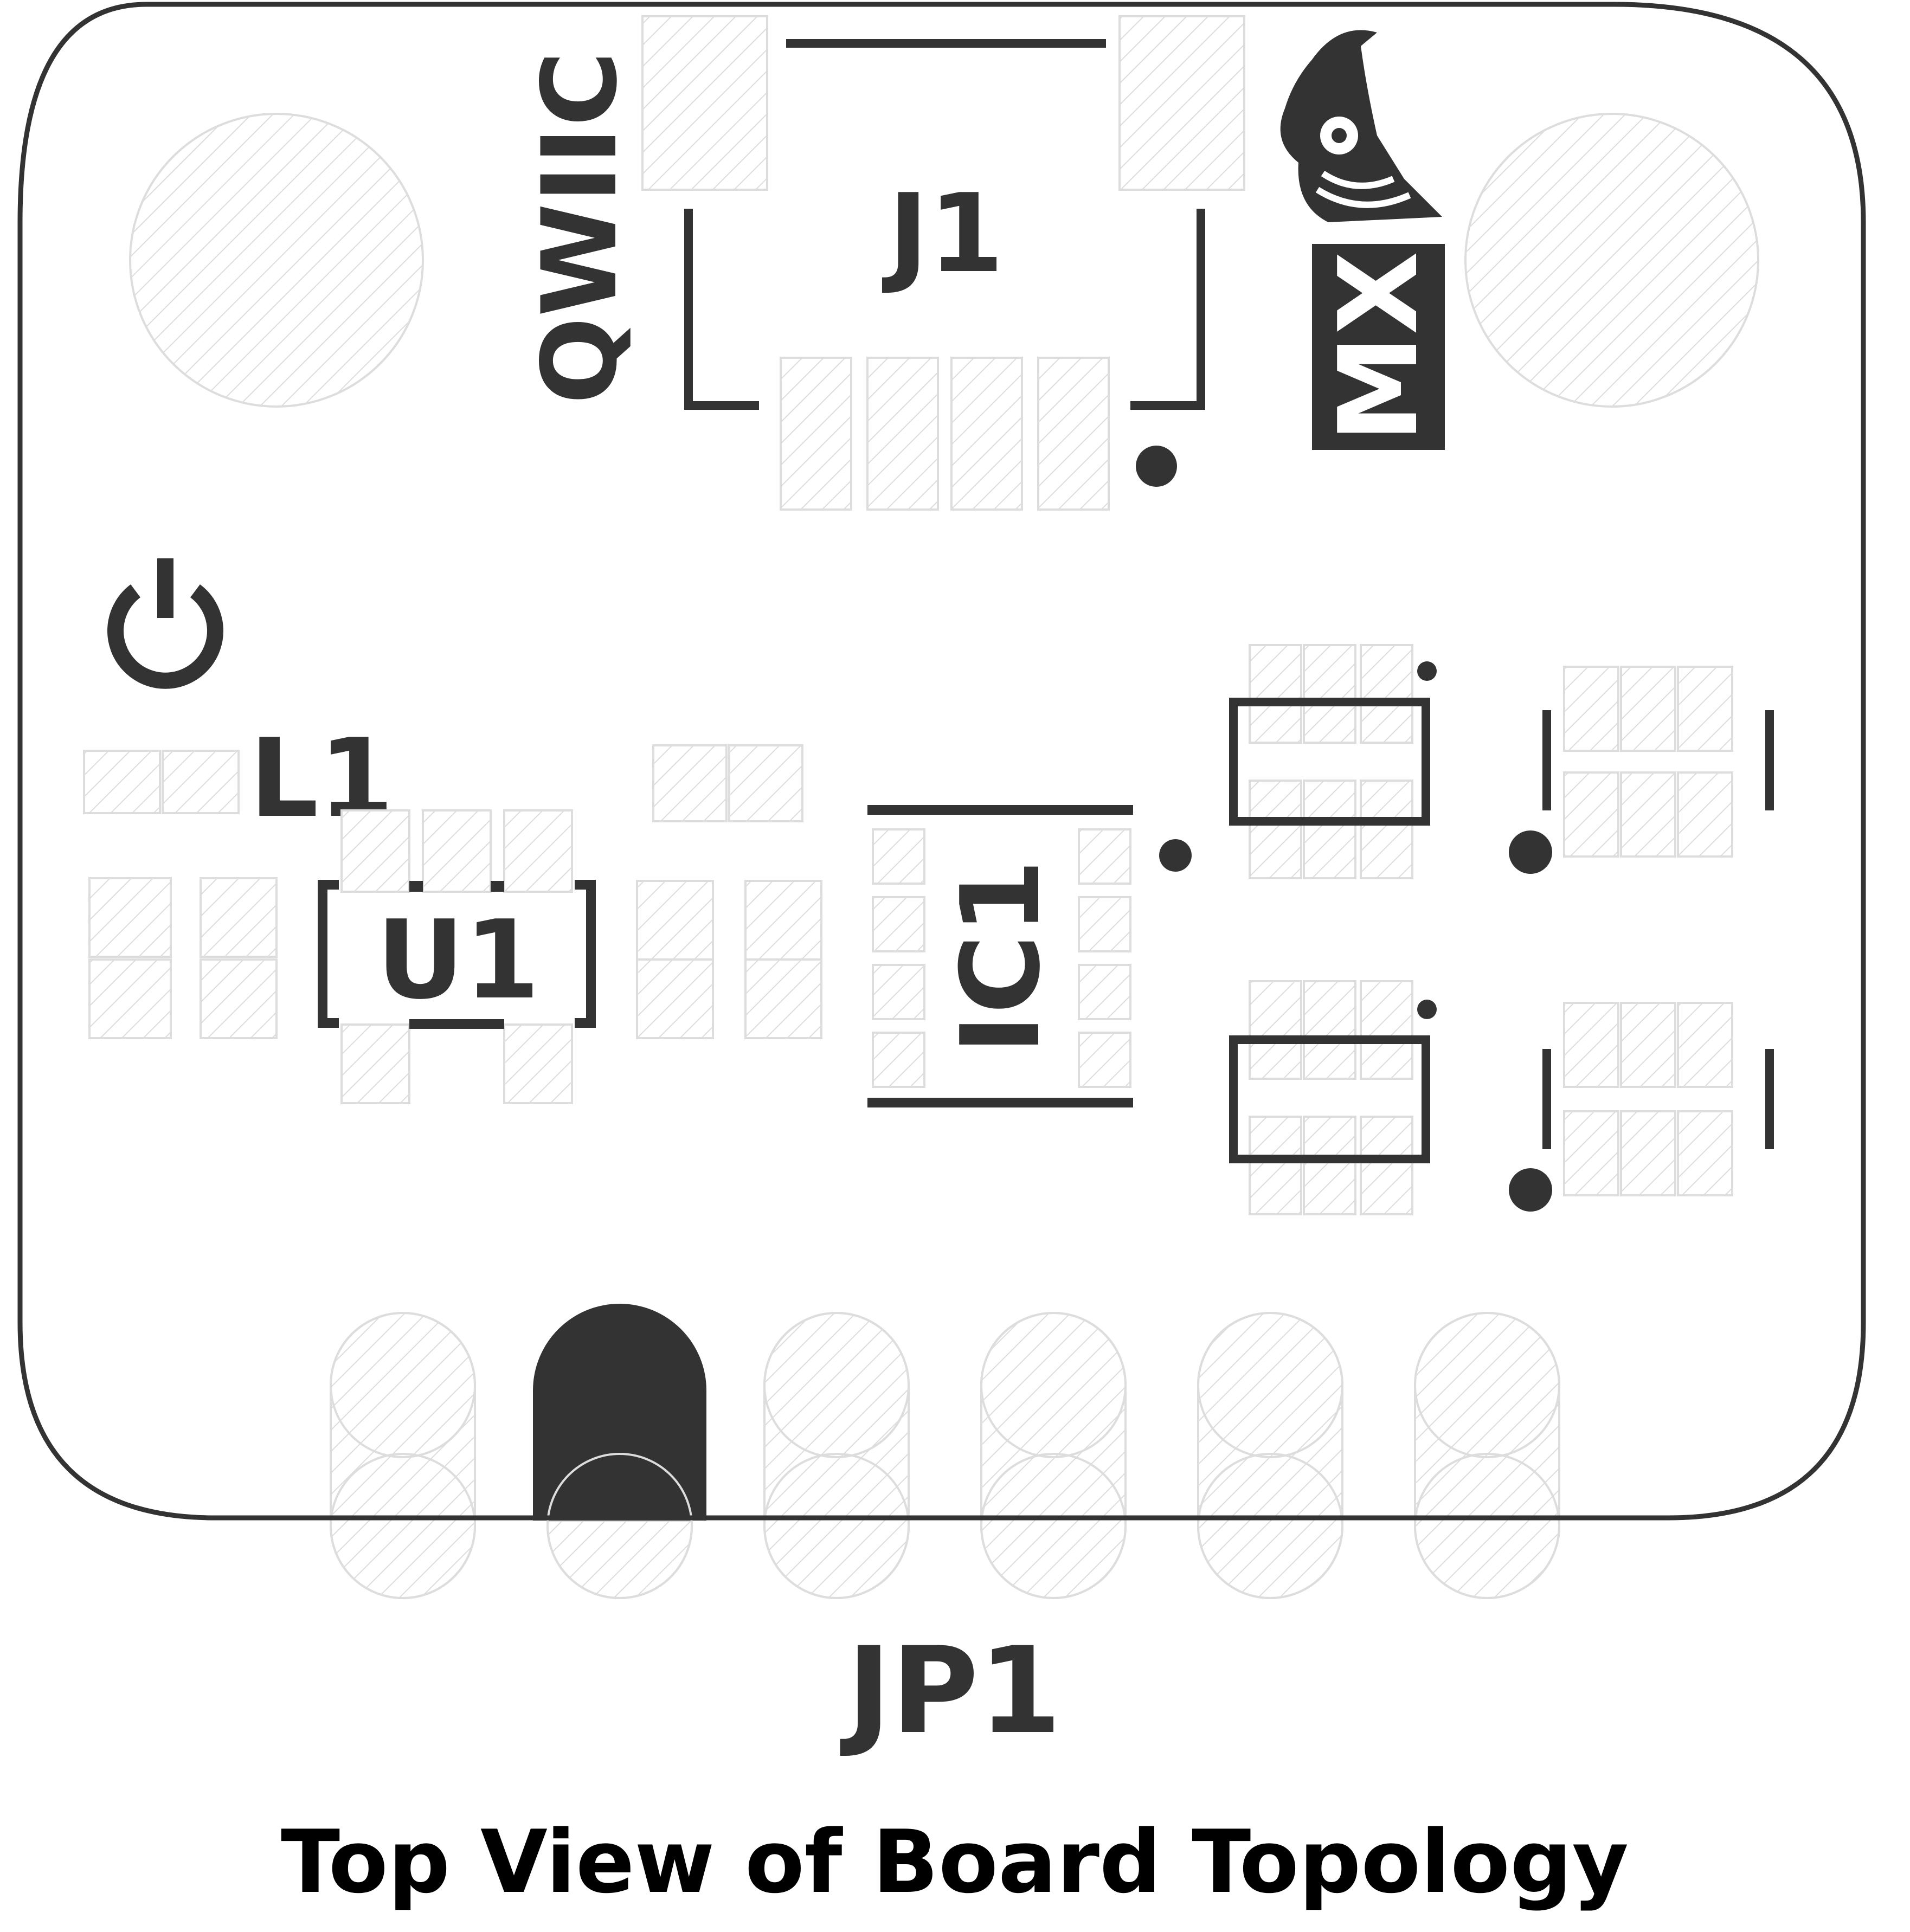  What do you see at coordinates (729, 891) in the screenshot?
I see `middle-pads` at bounding box center [729, 891].